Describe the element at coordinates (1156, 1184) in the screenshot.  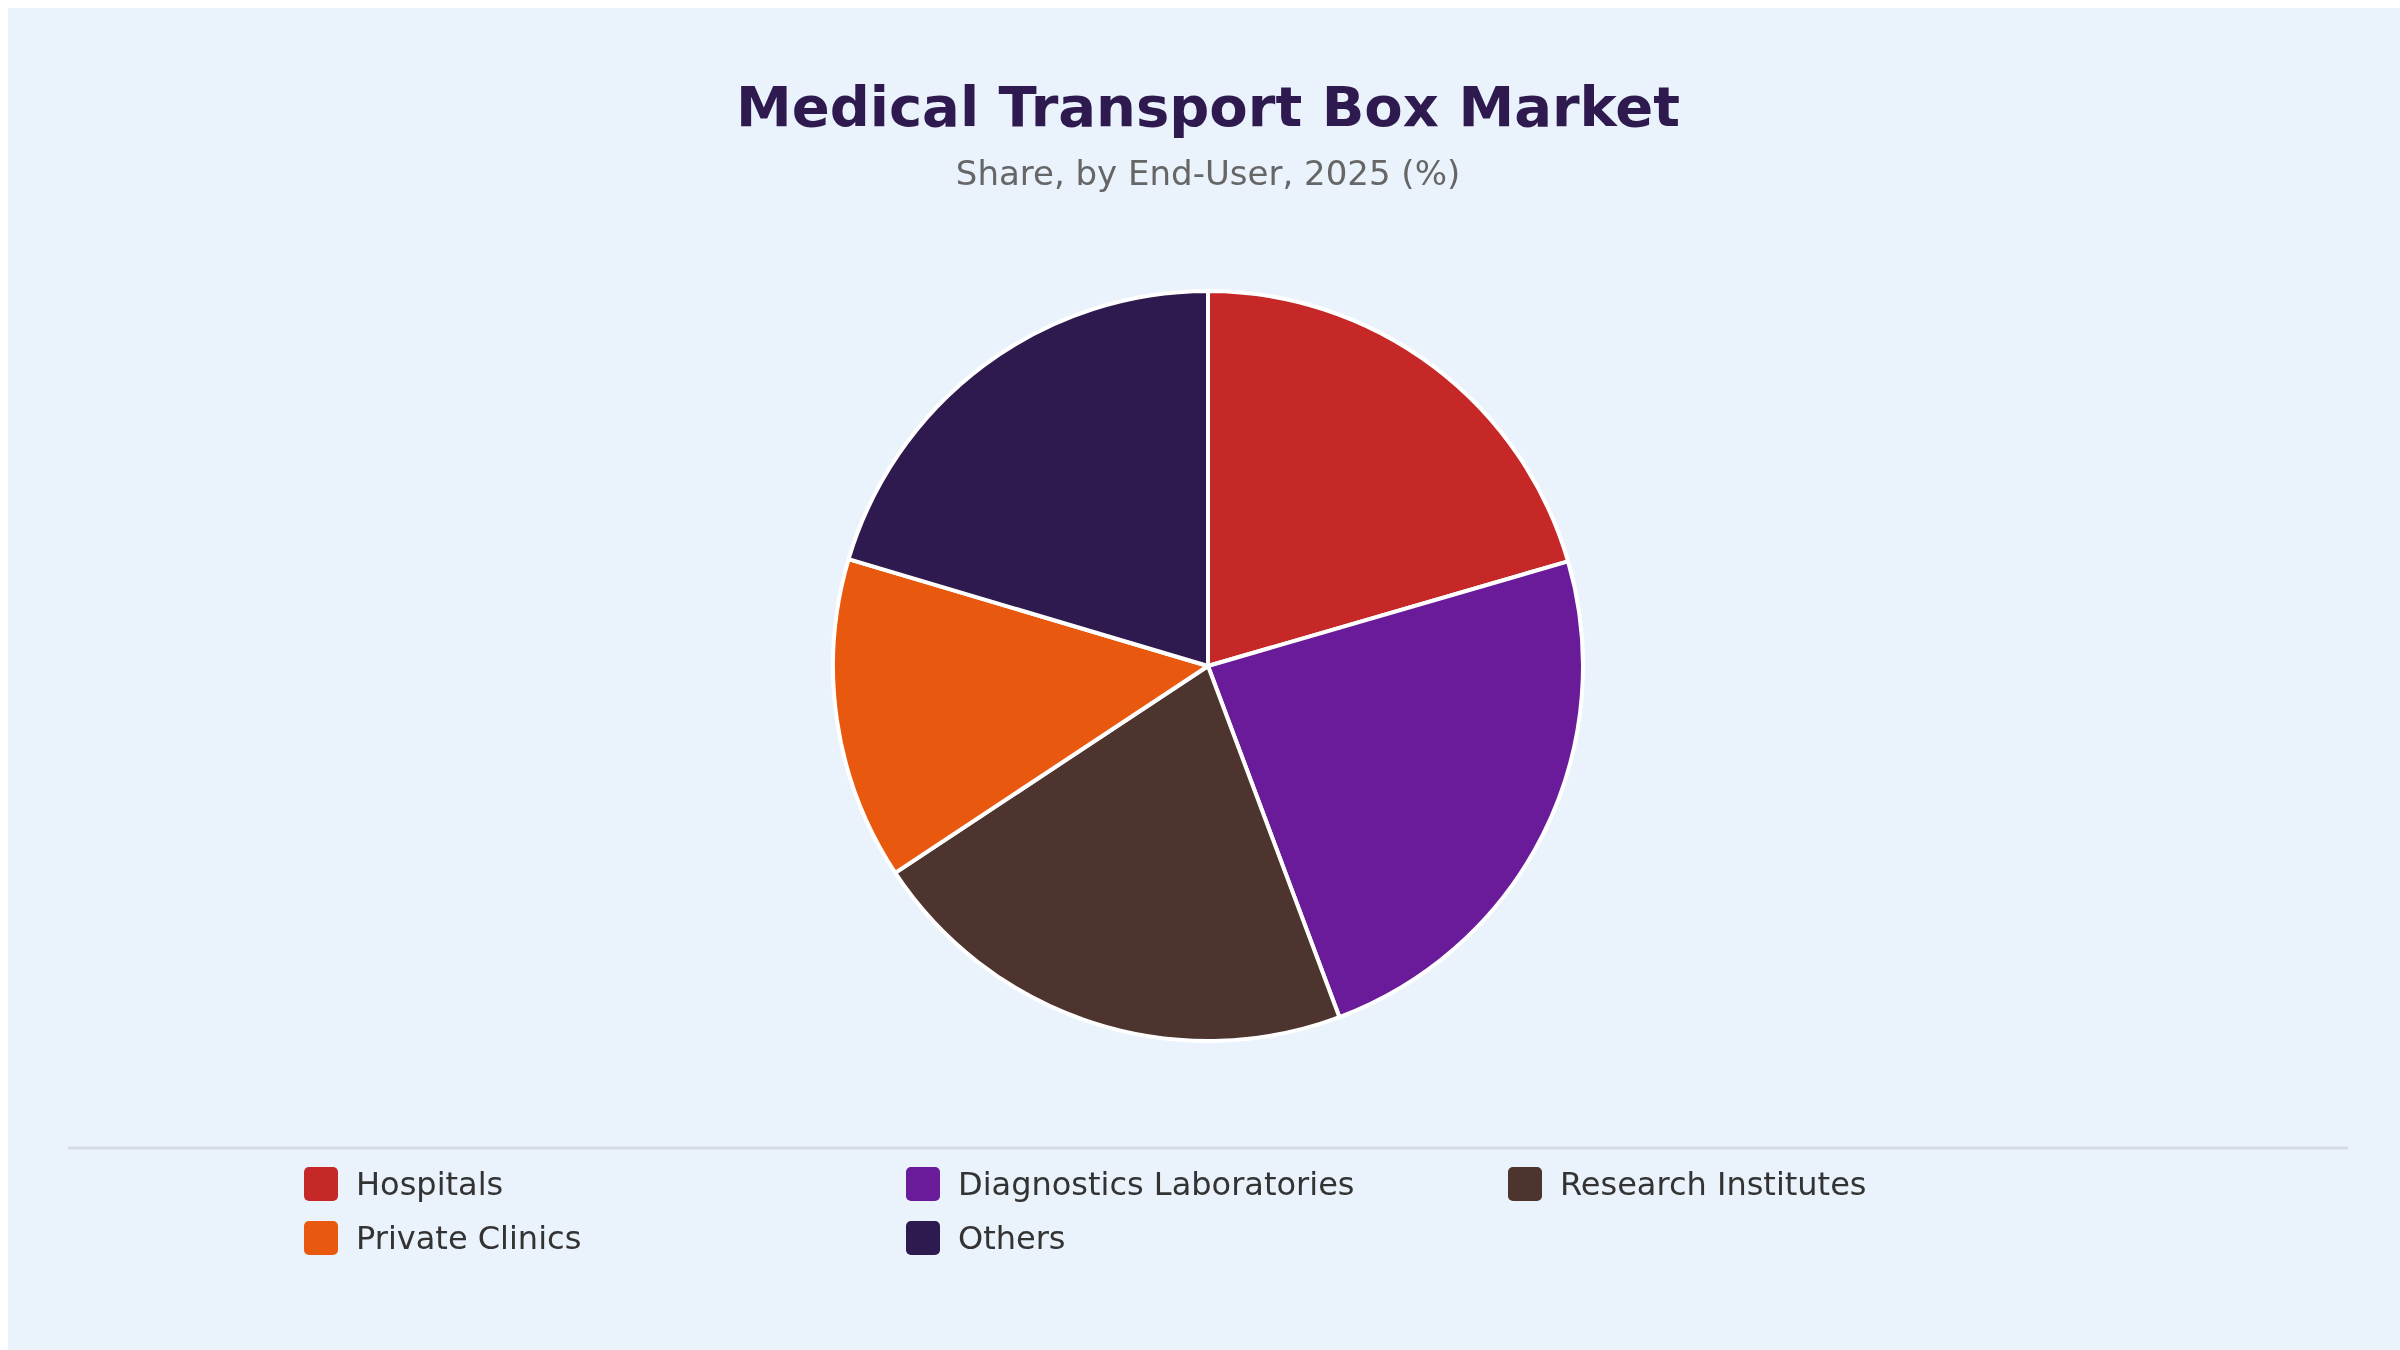
I see `legend-label: Diagnostics Laboratories` at that location.